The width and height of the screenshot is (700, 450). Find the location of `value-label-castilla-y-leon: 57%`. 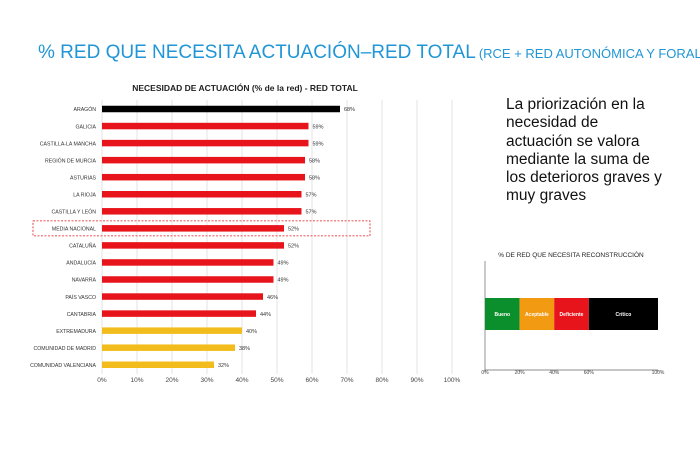

value-label-castilla-y-leon: 57% is located at coordinates (311, 213).